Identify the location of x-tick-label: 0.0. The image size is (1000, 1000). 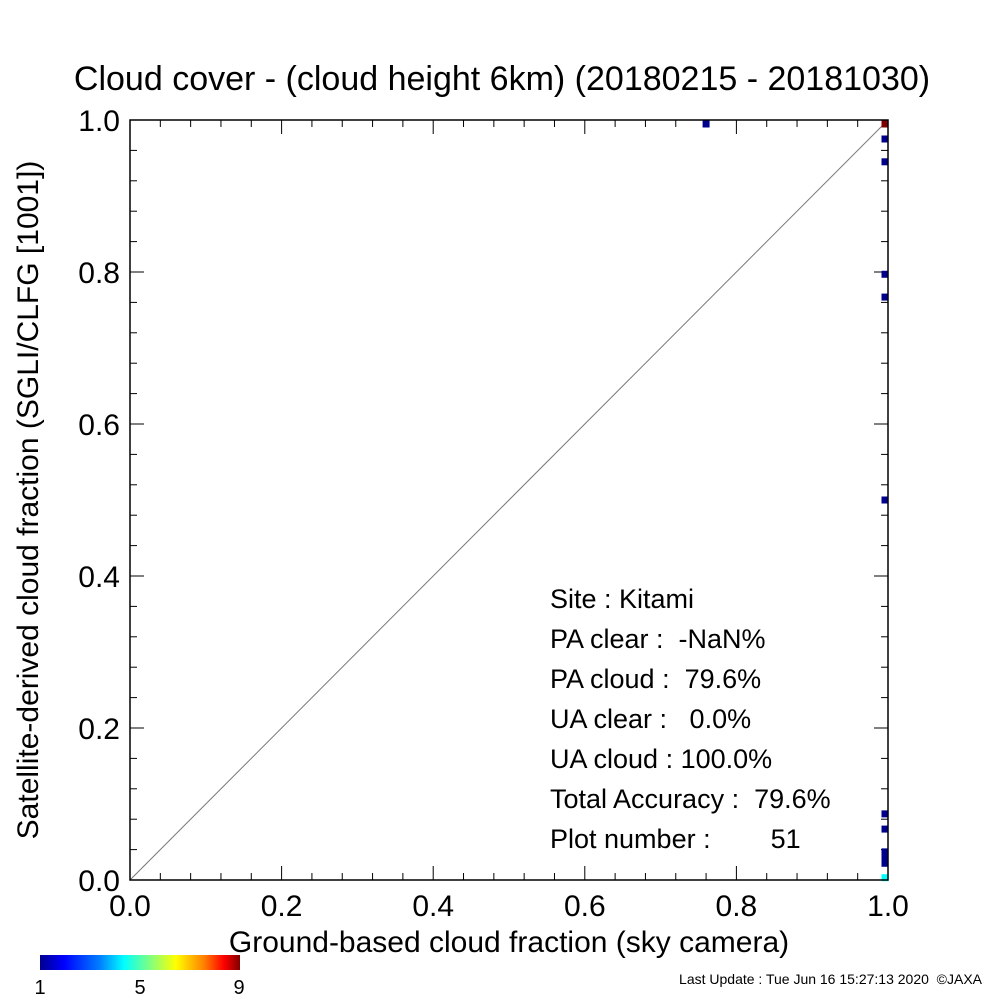
(130, 906).